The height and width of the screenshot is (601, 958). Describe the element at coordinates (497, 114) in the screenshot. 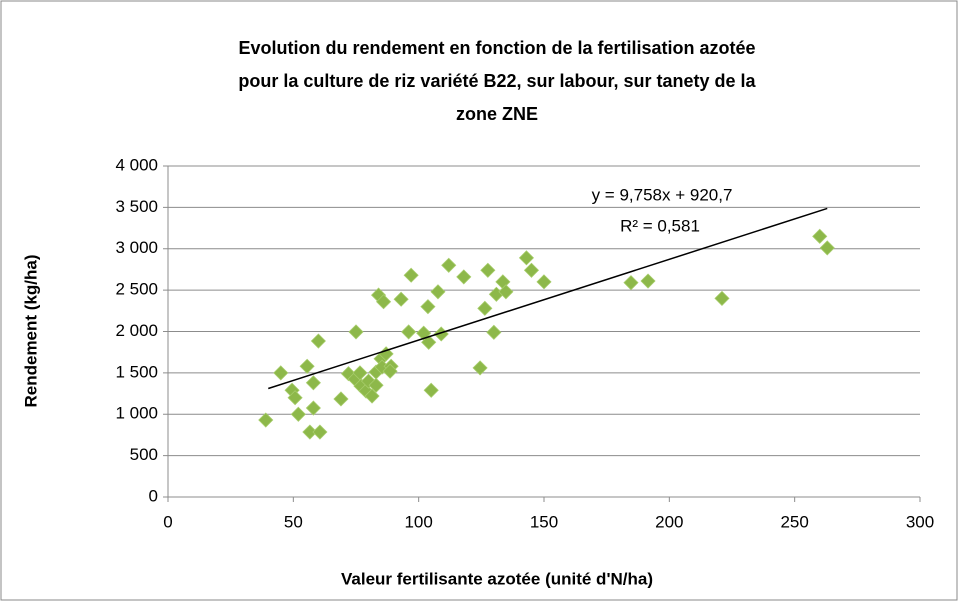

I see `chart-title: zone ZNE` at that location.